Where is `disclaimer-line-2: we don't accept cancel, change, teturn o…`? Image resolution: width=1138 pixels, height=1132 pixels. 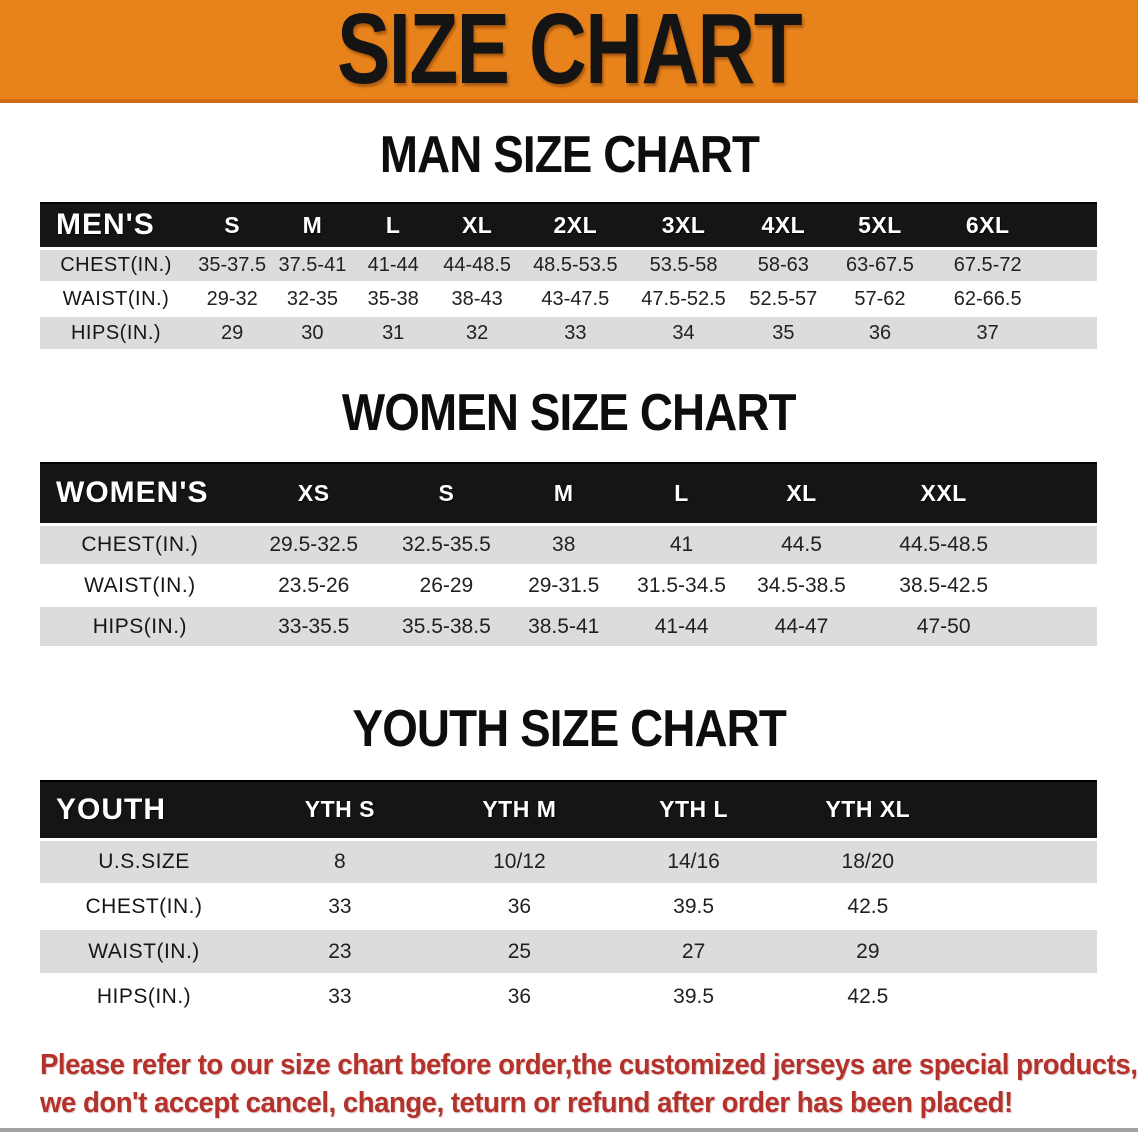 disclaimer-line-2: we don't accept cancel, change, teturn o… is located at coordinates (526, 1103).